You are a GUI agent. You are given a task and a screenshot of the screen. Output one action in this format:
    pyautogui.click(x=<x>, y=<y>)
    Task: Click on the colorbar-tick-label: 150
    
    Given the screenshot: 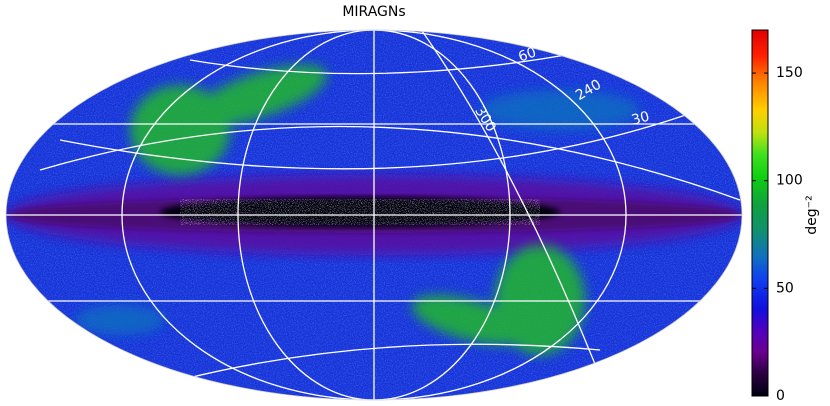 What is the action you would take?
    pyautogui.click(x=789, y=73)
    